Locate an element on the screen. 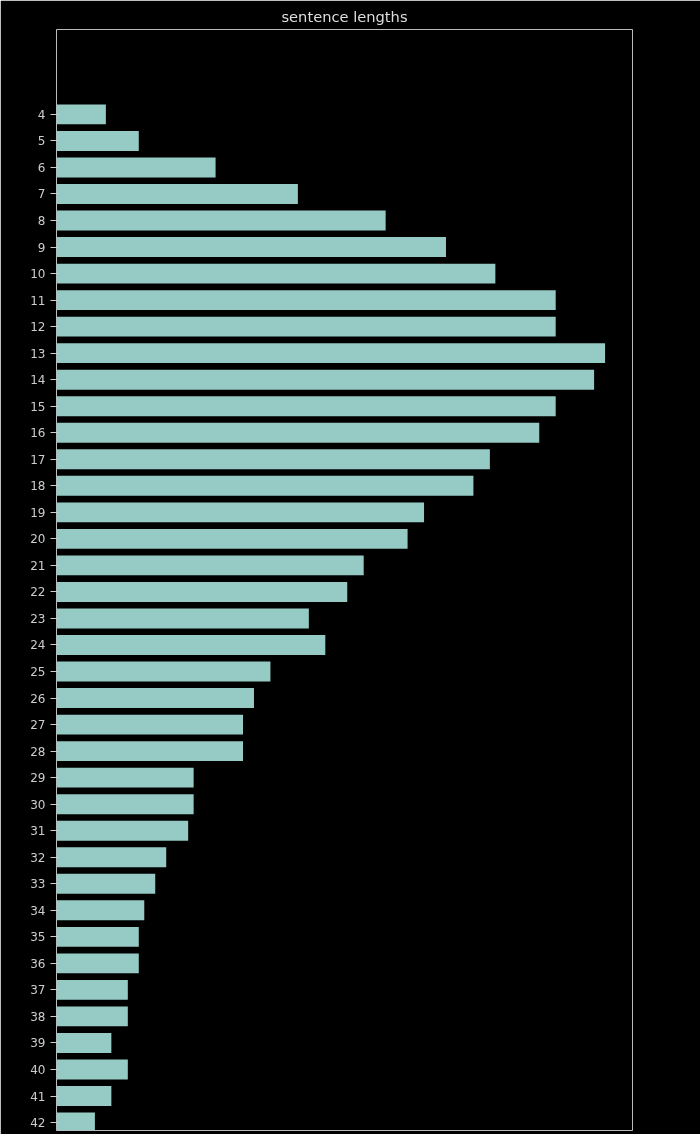  y-tick-label: 40 is located at coordinates (38, 1069).